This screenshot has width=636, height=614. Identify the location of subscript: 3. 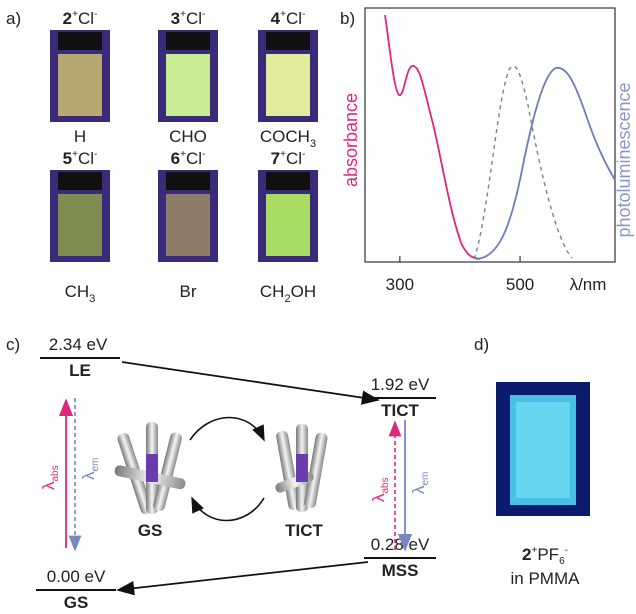
(92, 299).